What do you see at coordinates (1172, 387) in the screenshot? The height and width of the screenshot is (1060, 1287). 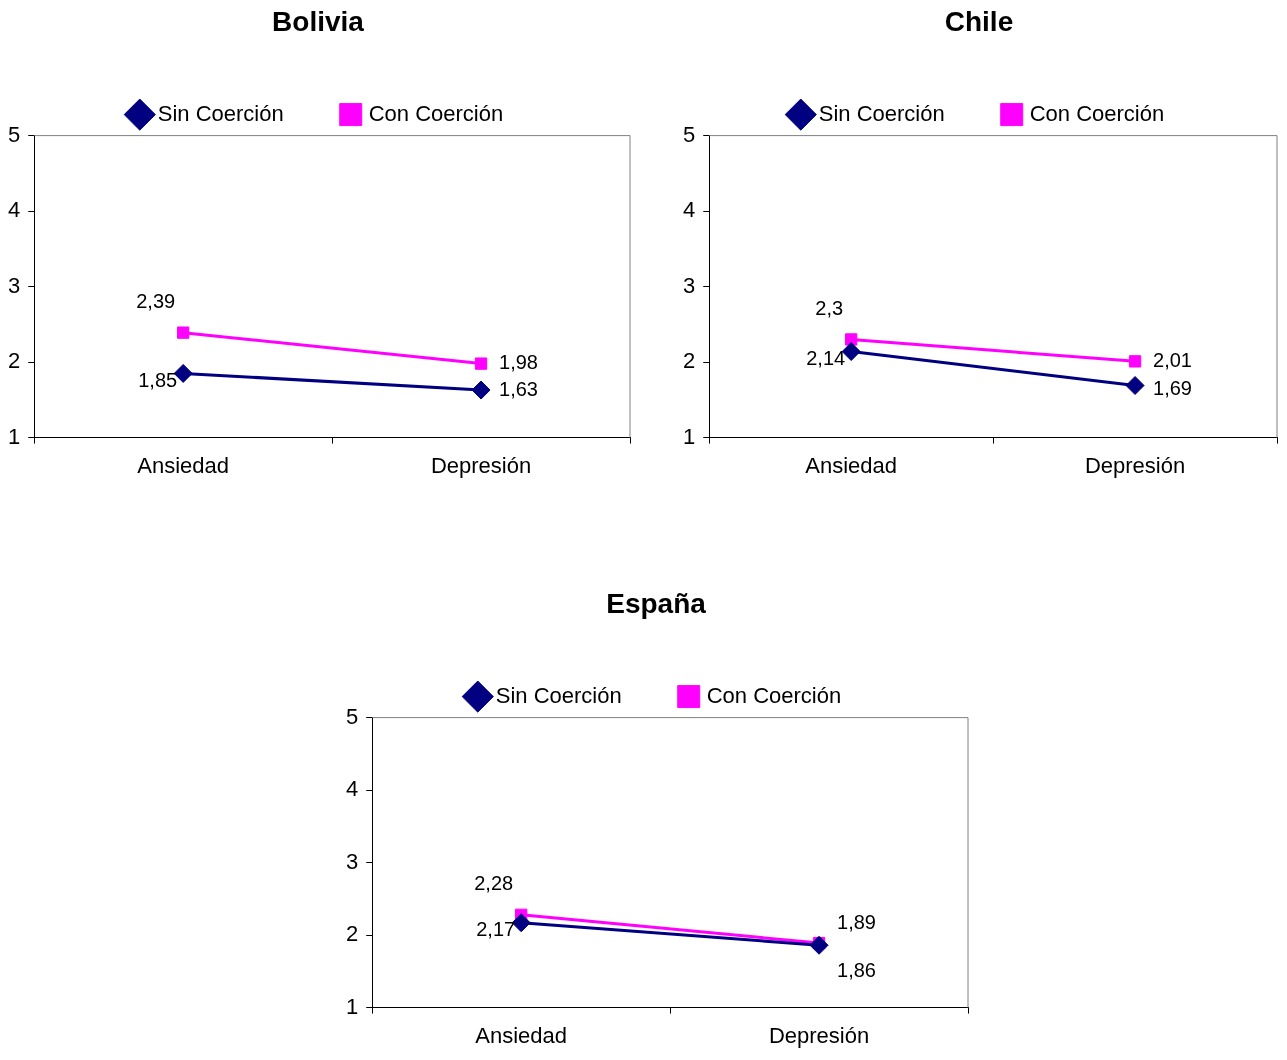 I see `data-label: 1,69` at bounding box center [1172, 387].